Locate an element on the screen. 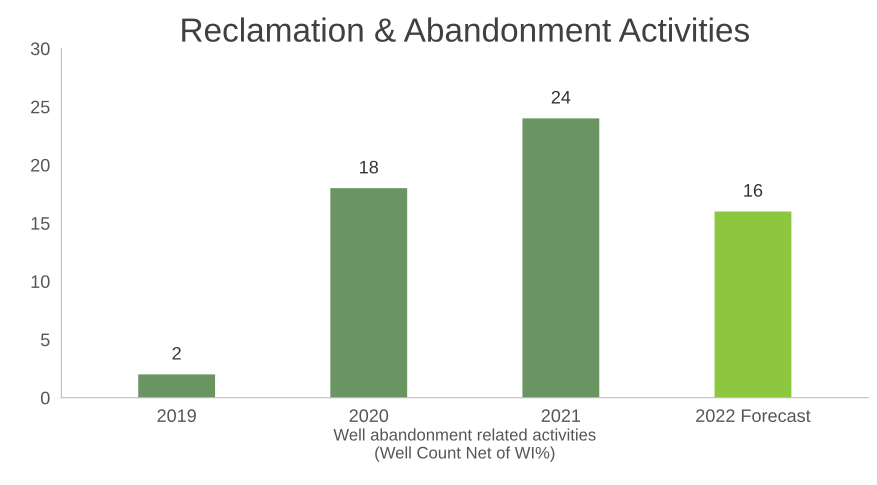 The width and height of the screenshot is (877, 485). y-tick-label: 20 is located at coordinates (40, 165).